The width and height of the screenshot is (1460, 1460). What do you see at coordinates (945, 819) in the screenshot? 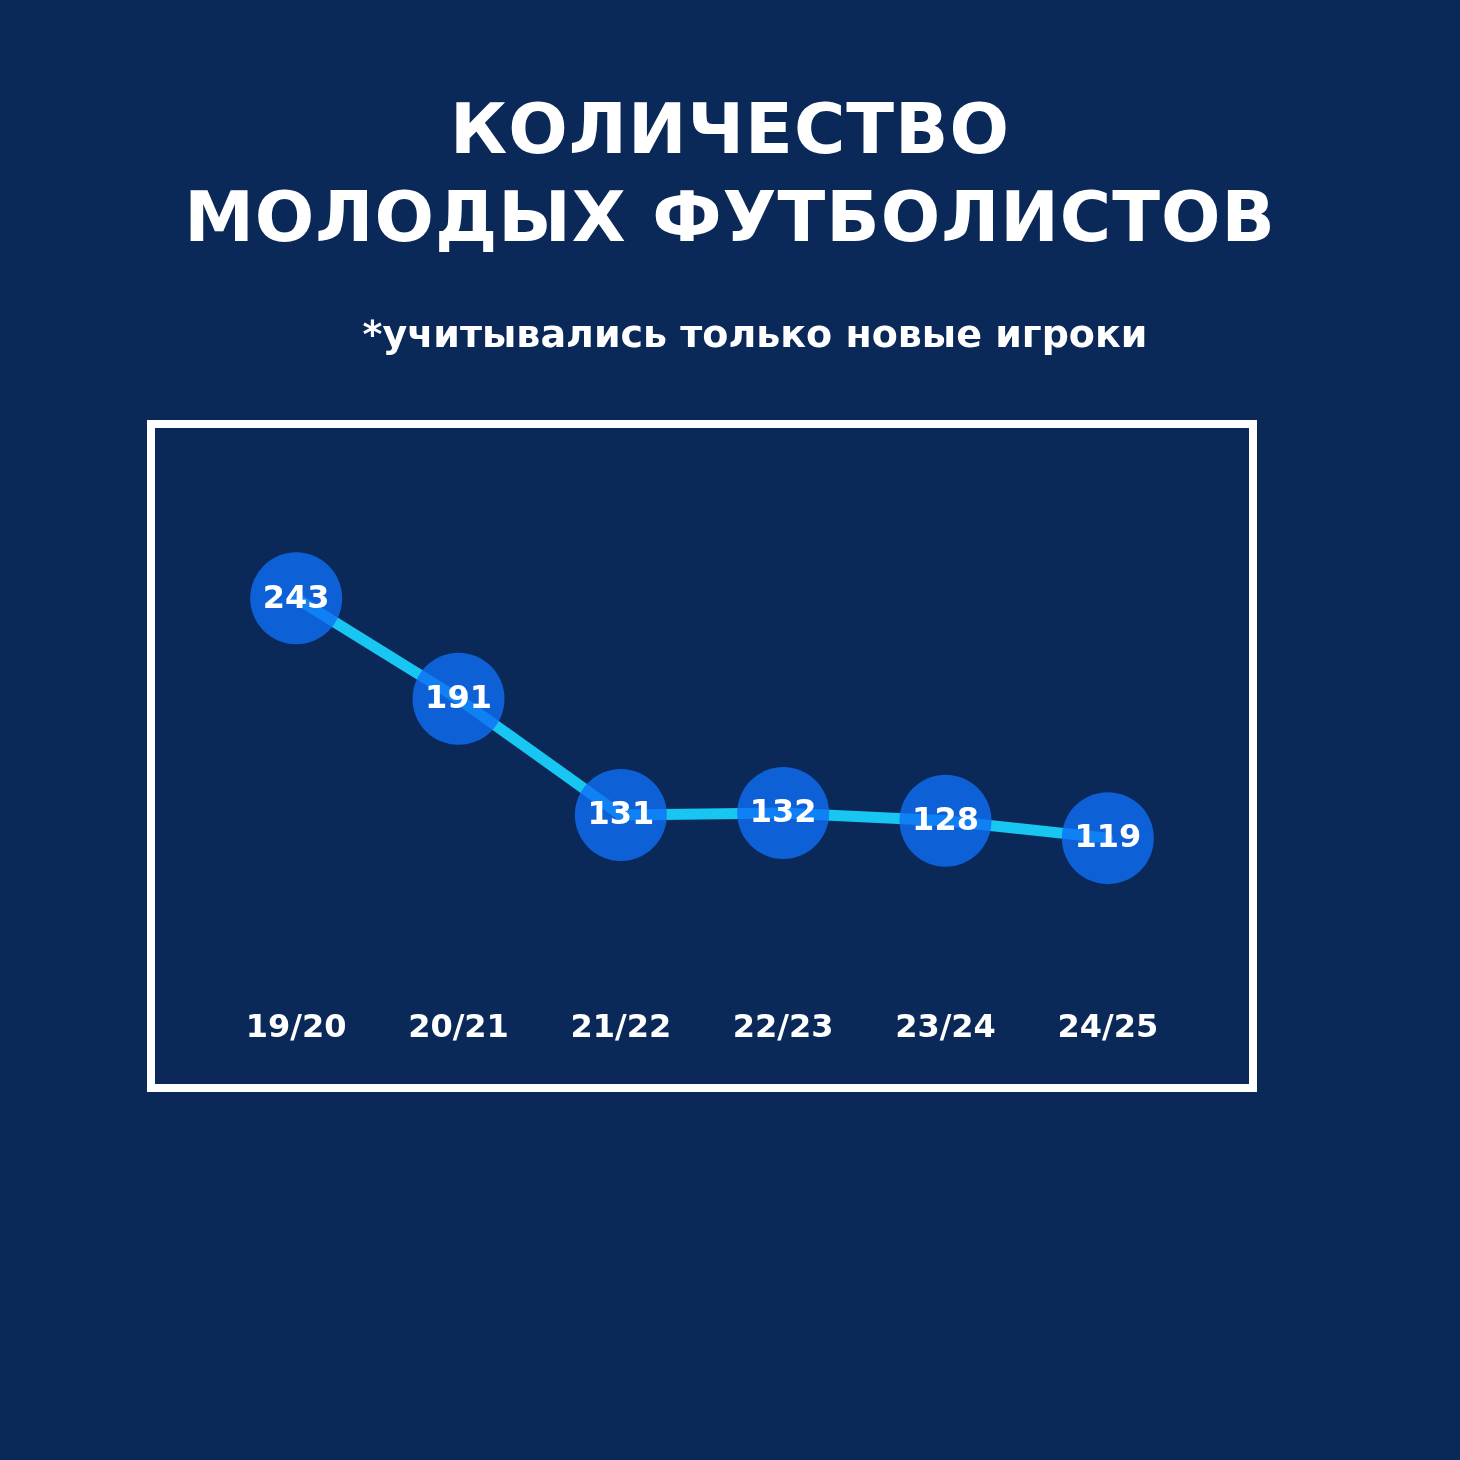
I see `data-label: 128` at bounding box center [945, 819].